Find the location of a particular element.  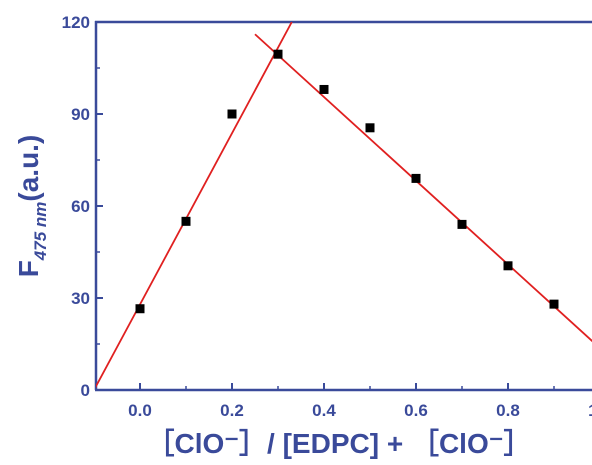

x-tick-label: 0.8 is located at coordinates (508, 410).